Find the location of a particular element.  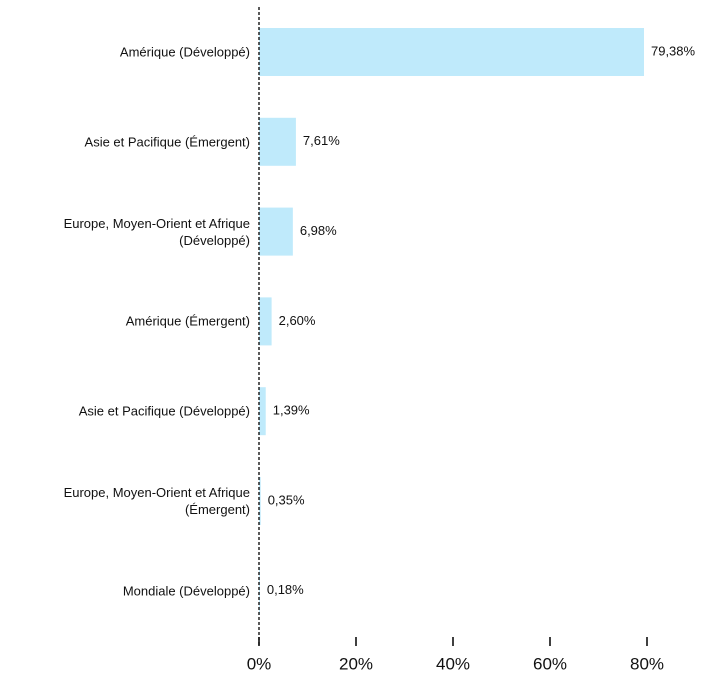

x-tick-label: 40% is located at coordinates (453, 663).